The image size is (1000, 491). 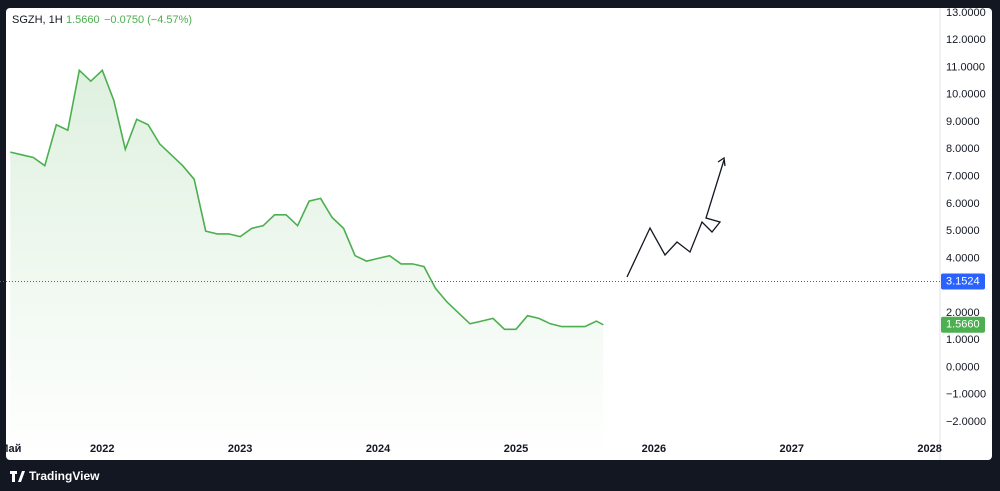 What do you see at coordinates (966, 13) in the screenshot?
I see `y-tick-label: 13.0000` at bounding box center [966, 13].